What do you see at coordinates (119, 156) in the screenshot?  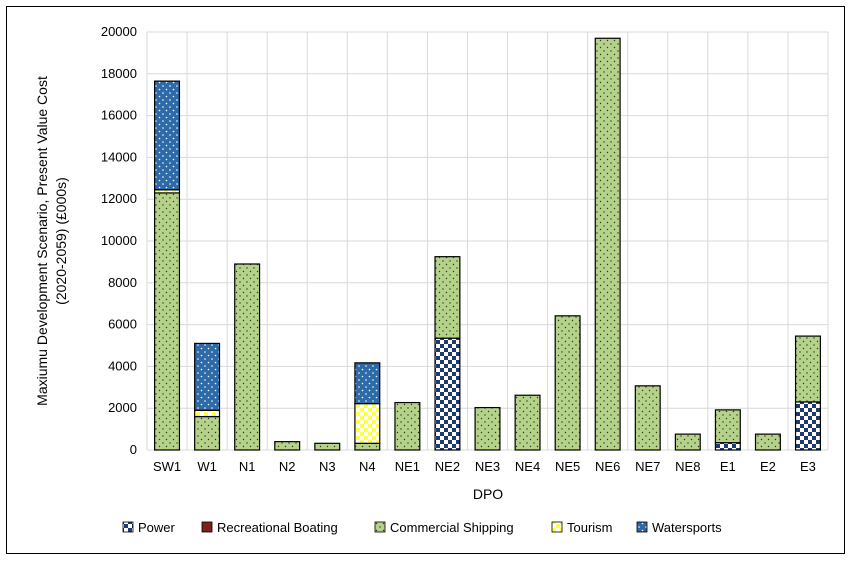 I see `y-tick-label: 14000` at bounding box center [119, 156].